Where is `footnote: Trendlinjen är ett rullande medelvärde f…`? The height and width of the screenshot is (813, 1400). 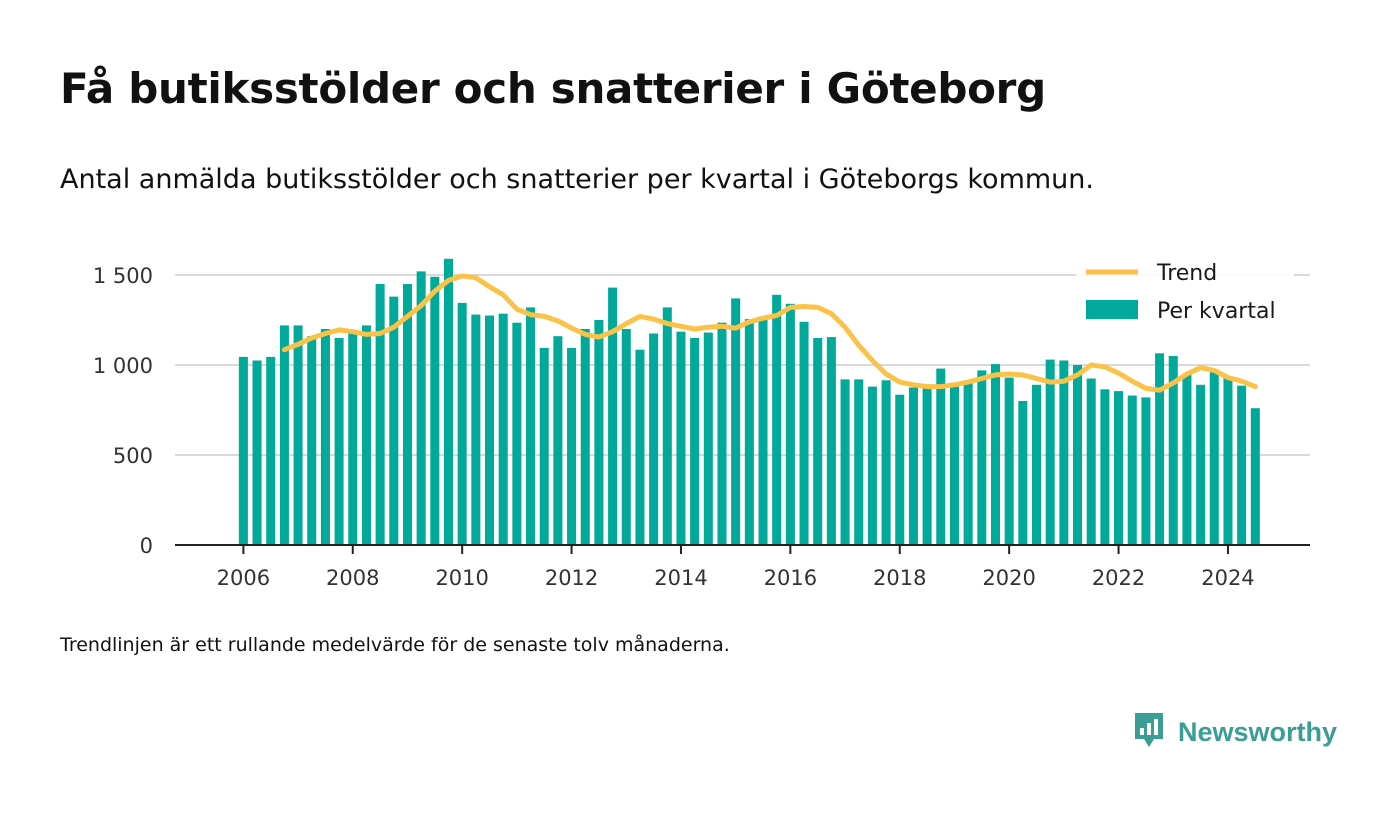 footnote: Trendlinjen är ett rullande medelvärde f… is located at coordinates (395, 645).